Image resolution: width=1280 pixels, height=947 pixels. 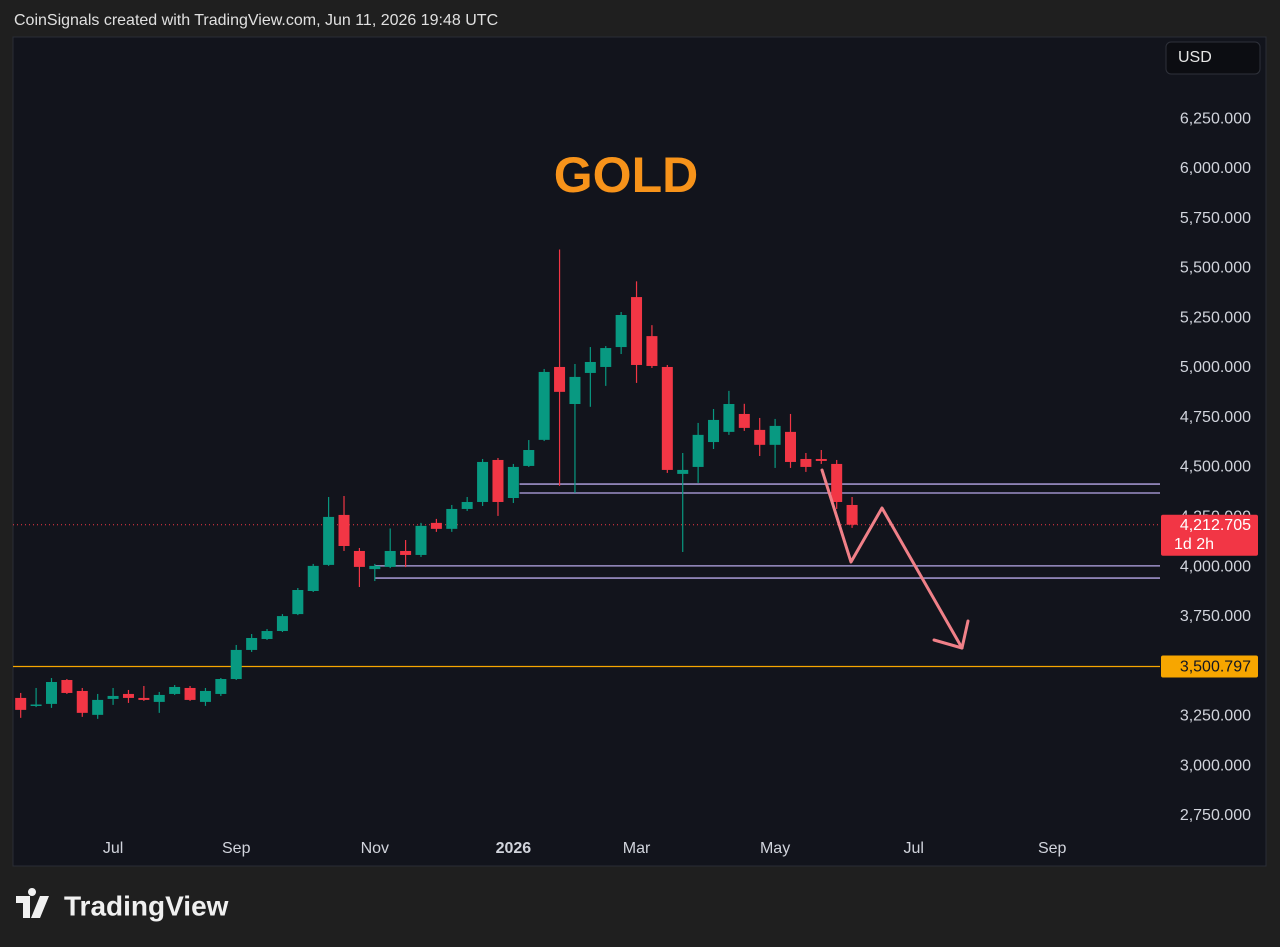 I want to click on y-tick-label: 4,000.000, so click(x=1215, y=566).